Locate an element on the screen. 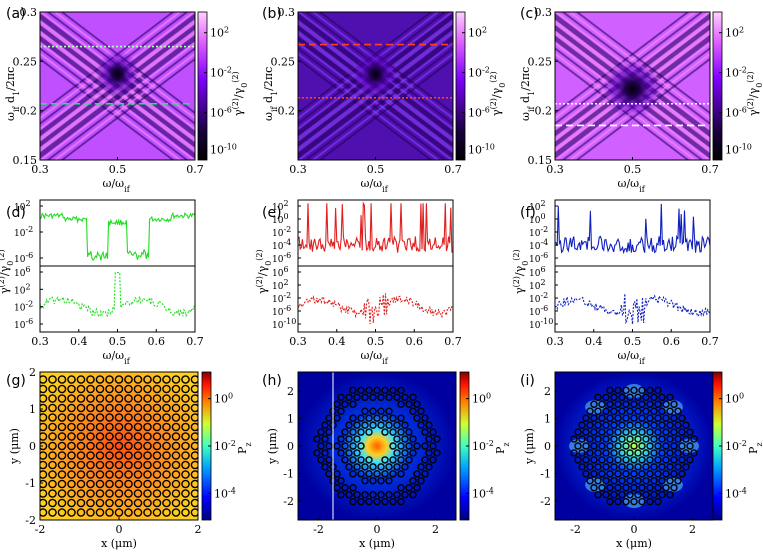 The image size is (763, 559). y-tick-label: -2 is located at coordinates (288, 501).